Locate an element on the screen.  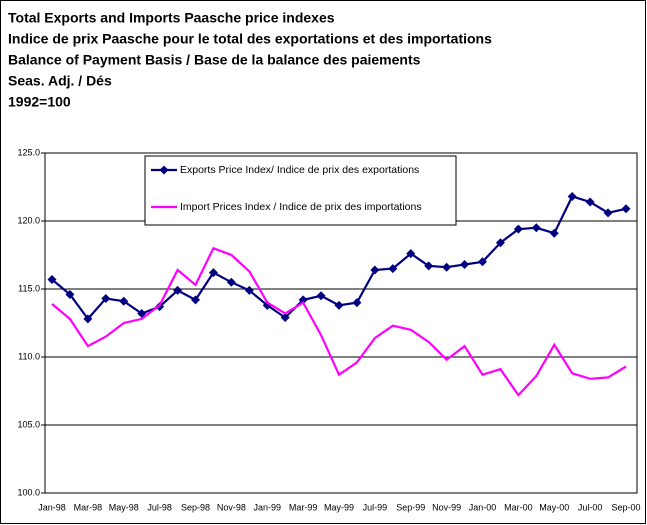
chart-title: Seas. Adj. / Dés is located at coordinates (60, 81).